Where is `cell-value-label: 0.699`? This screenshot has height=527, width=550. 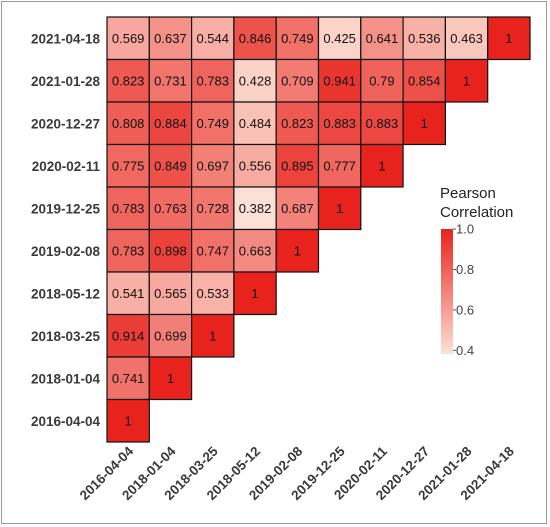 cell-value-label: 0.699 is located at coordinates (170, 335).